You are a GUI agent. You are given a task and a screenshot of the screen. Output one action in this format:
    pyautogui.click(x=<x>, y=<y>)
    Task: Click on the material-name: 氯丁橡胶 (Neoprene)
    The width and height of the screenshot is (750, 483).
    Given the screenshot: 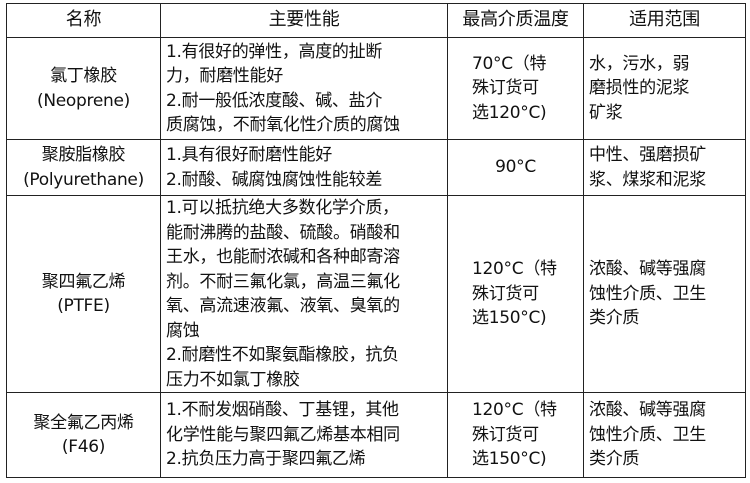 What is the action you would take?
    pyautogui.click(x=83, y=88)
    